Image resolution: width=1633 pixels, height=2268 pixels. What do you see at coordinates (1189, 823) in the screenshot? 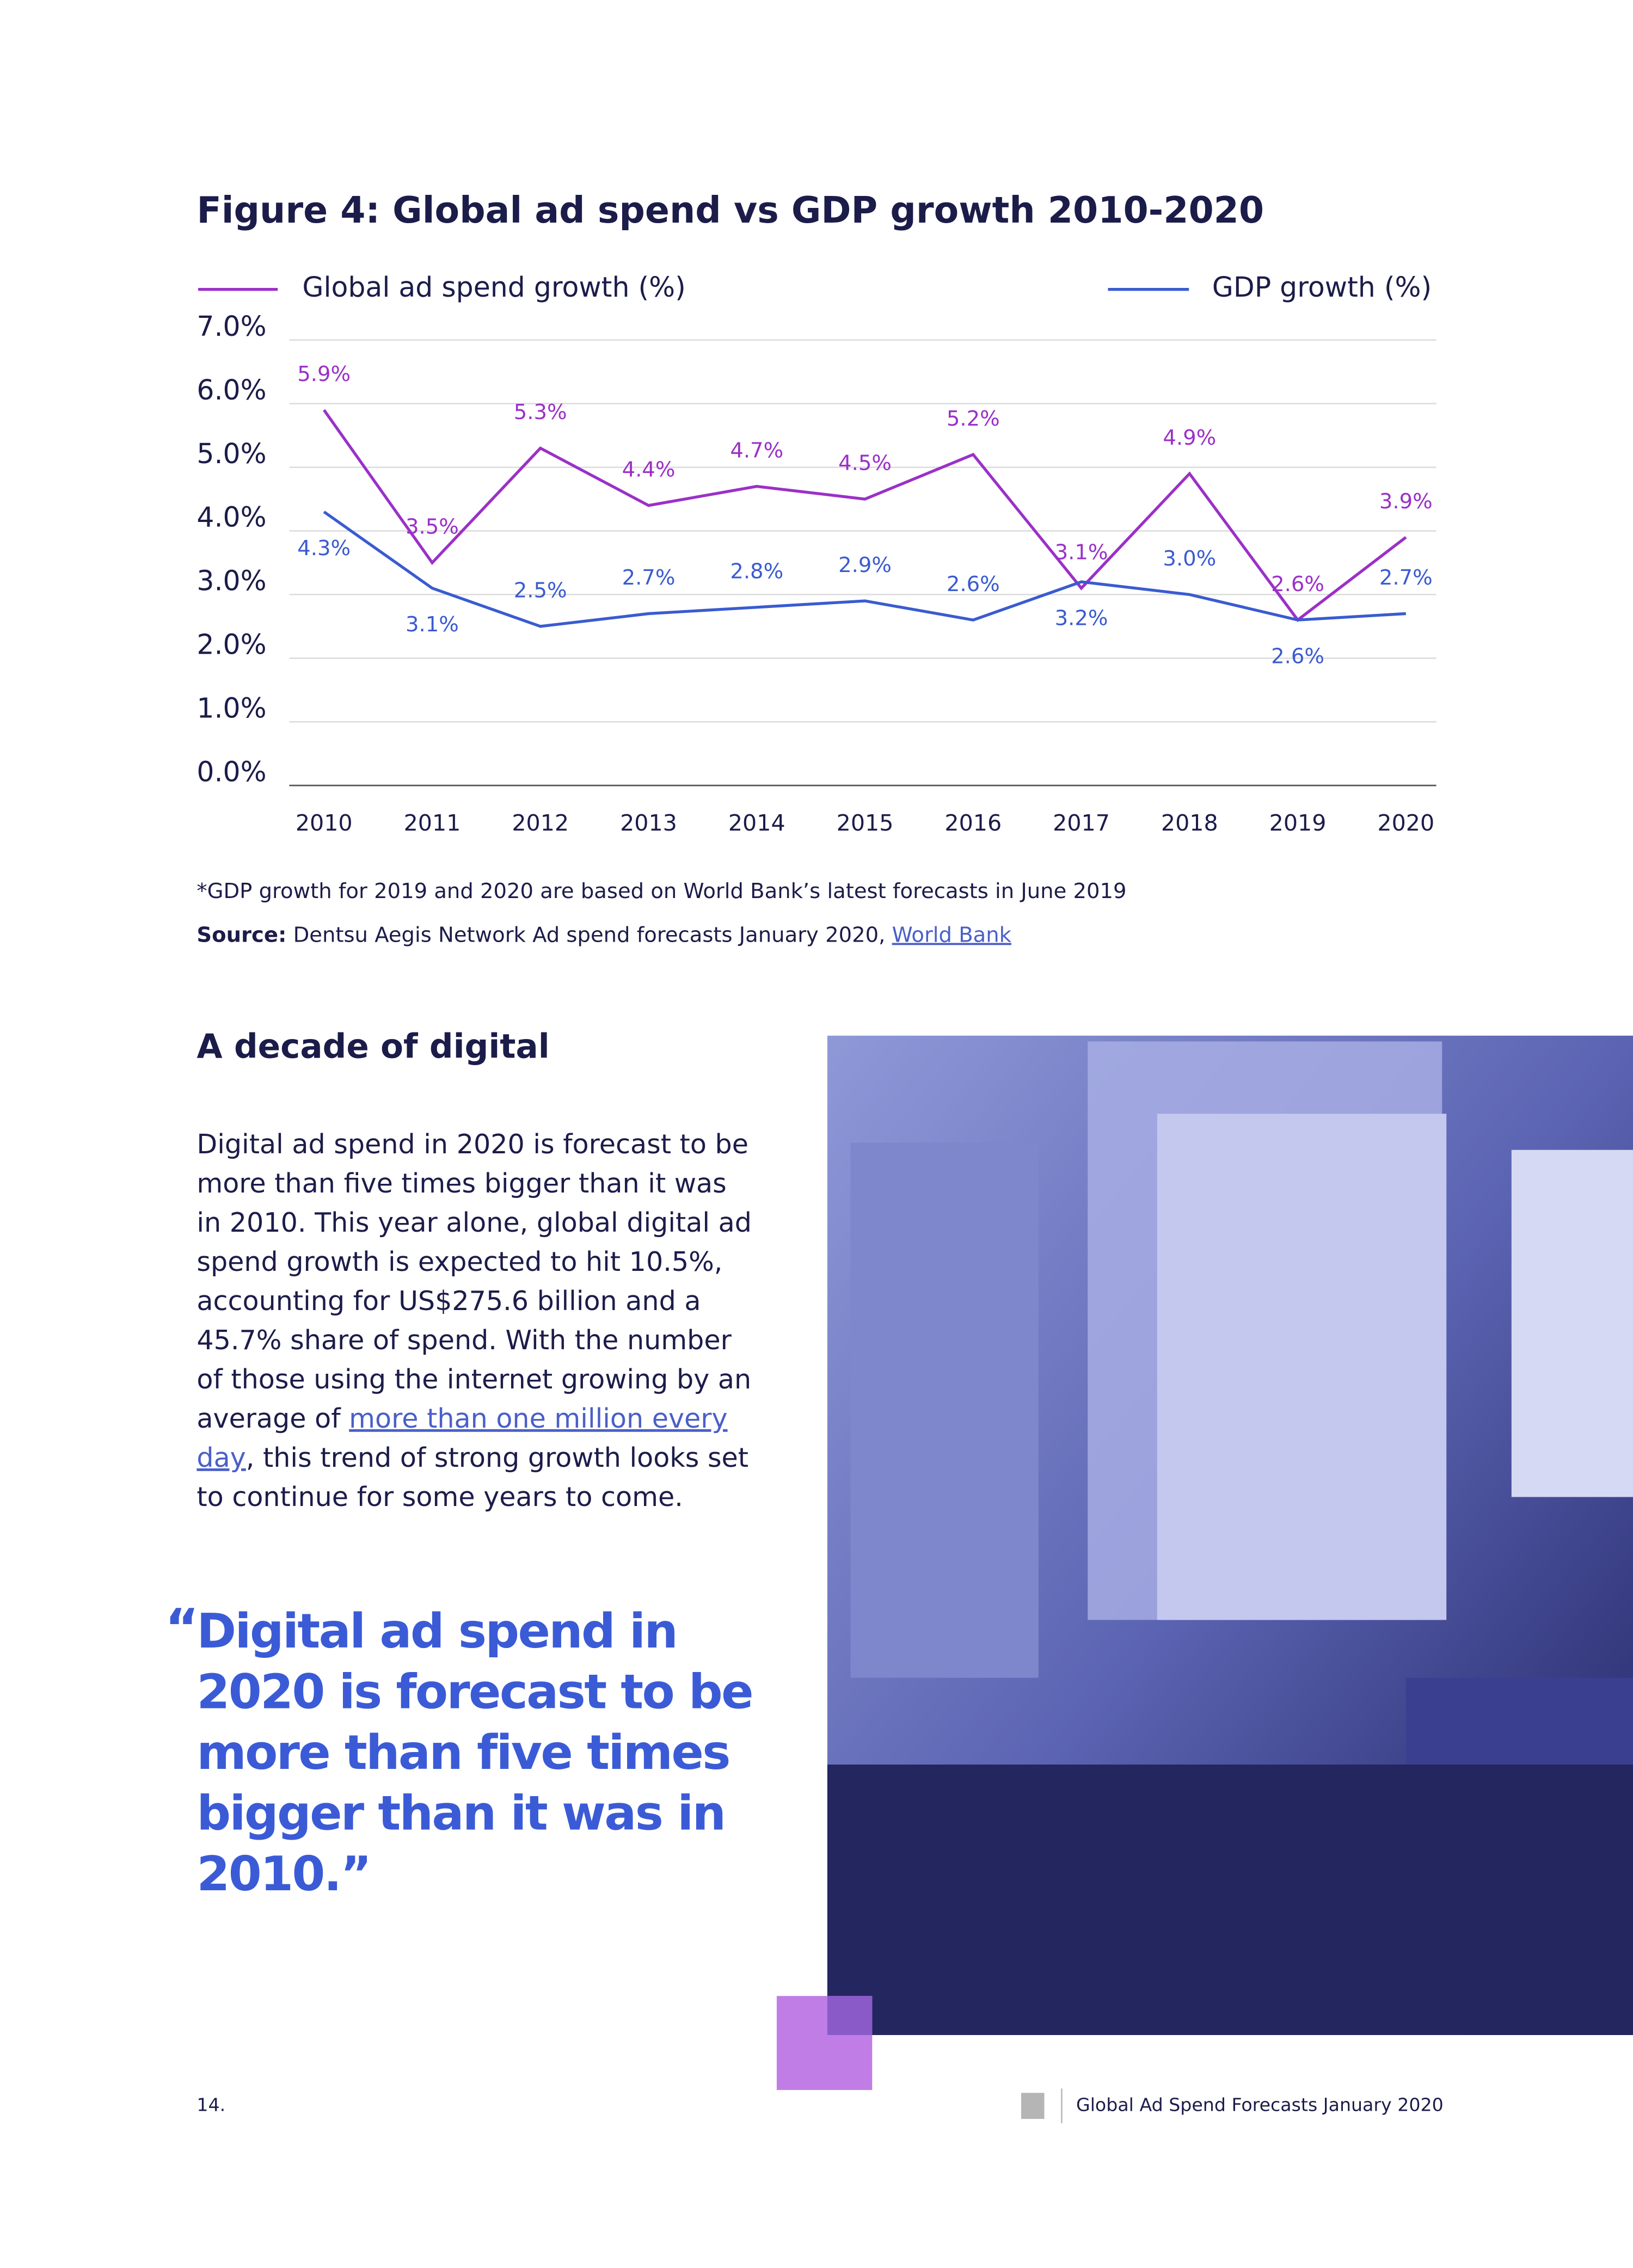
I see `x-tick-label: 2018` at bounding box center [1189, 823].